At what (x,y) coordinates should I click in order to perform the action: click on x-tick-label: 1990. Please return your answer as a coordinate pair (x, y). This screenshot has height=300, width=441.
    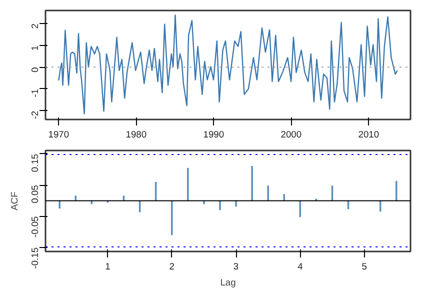
    Looking at the image, I should click on (213, 135).